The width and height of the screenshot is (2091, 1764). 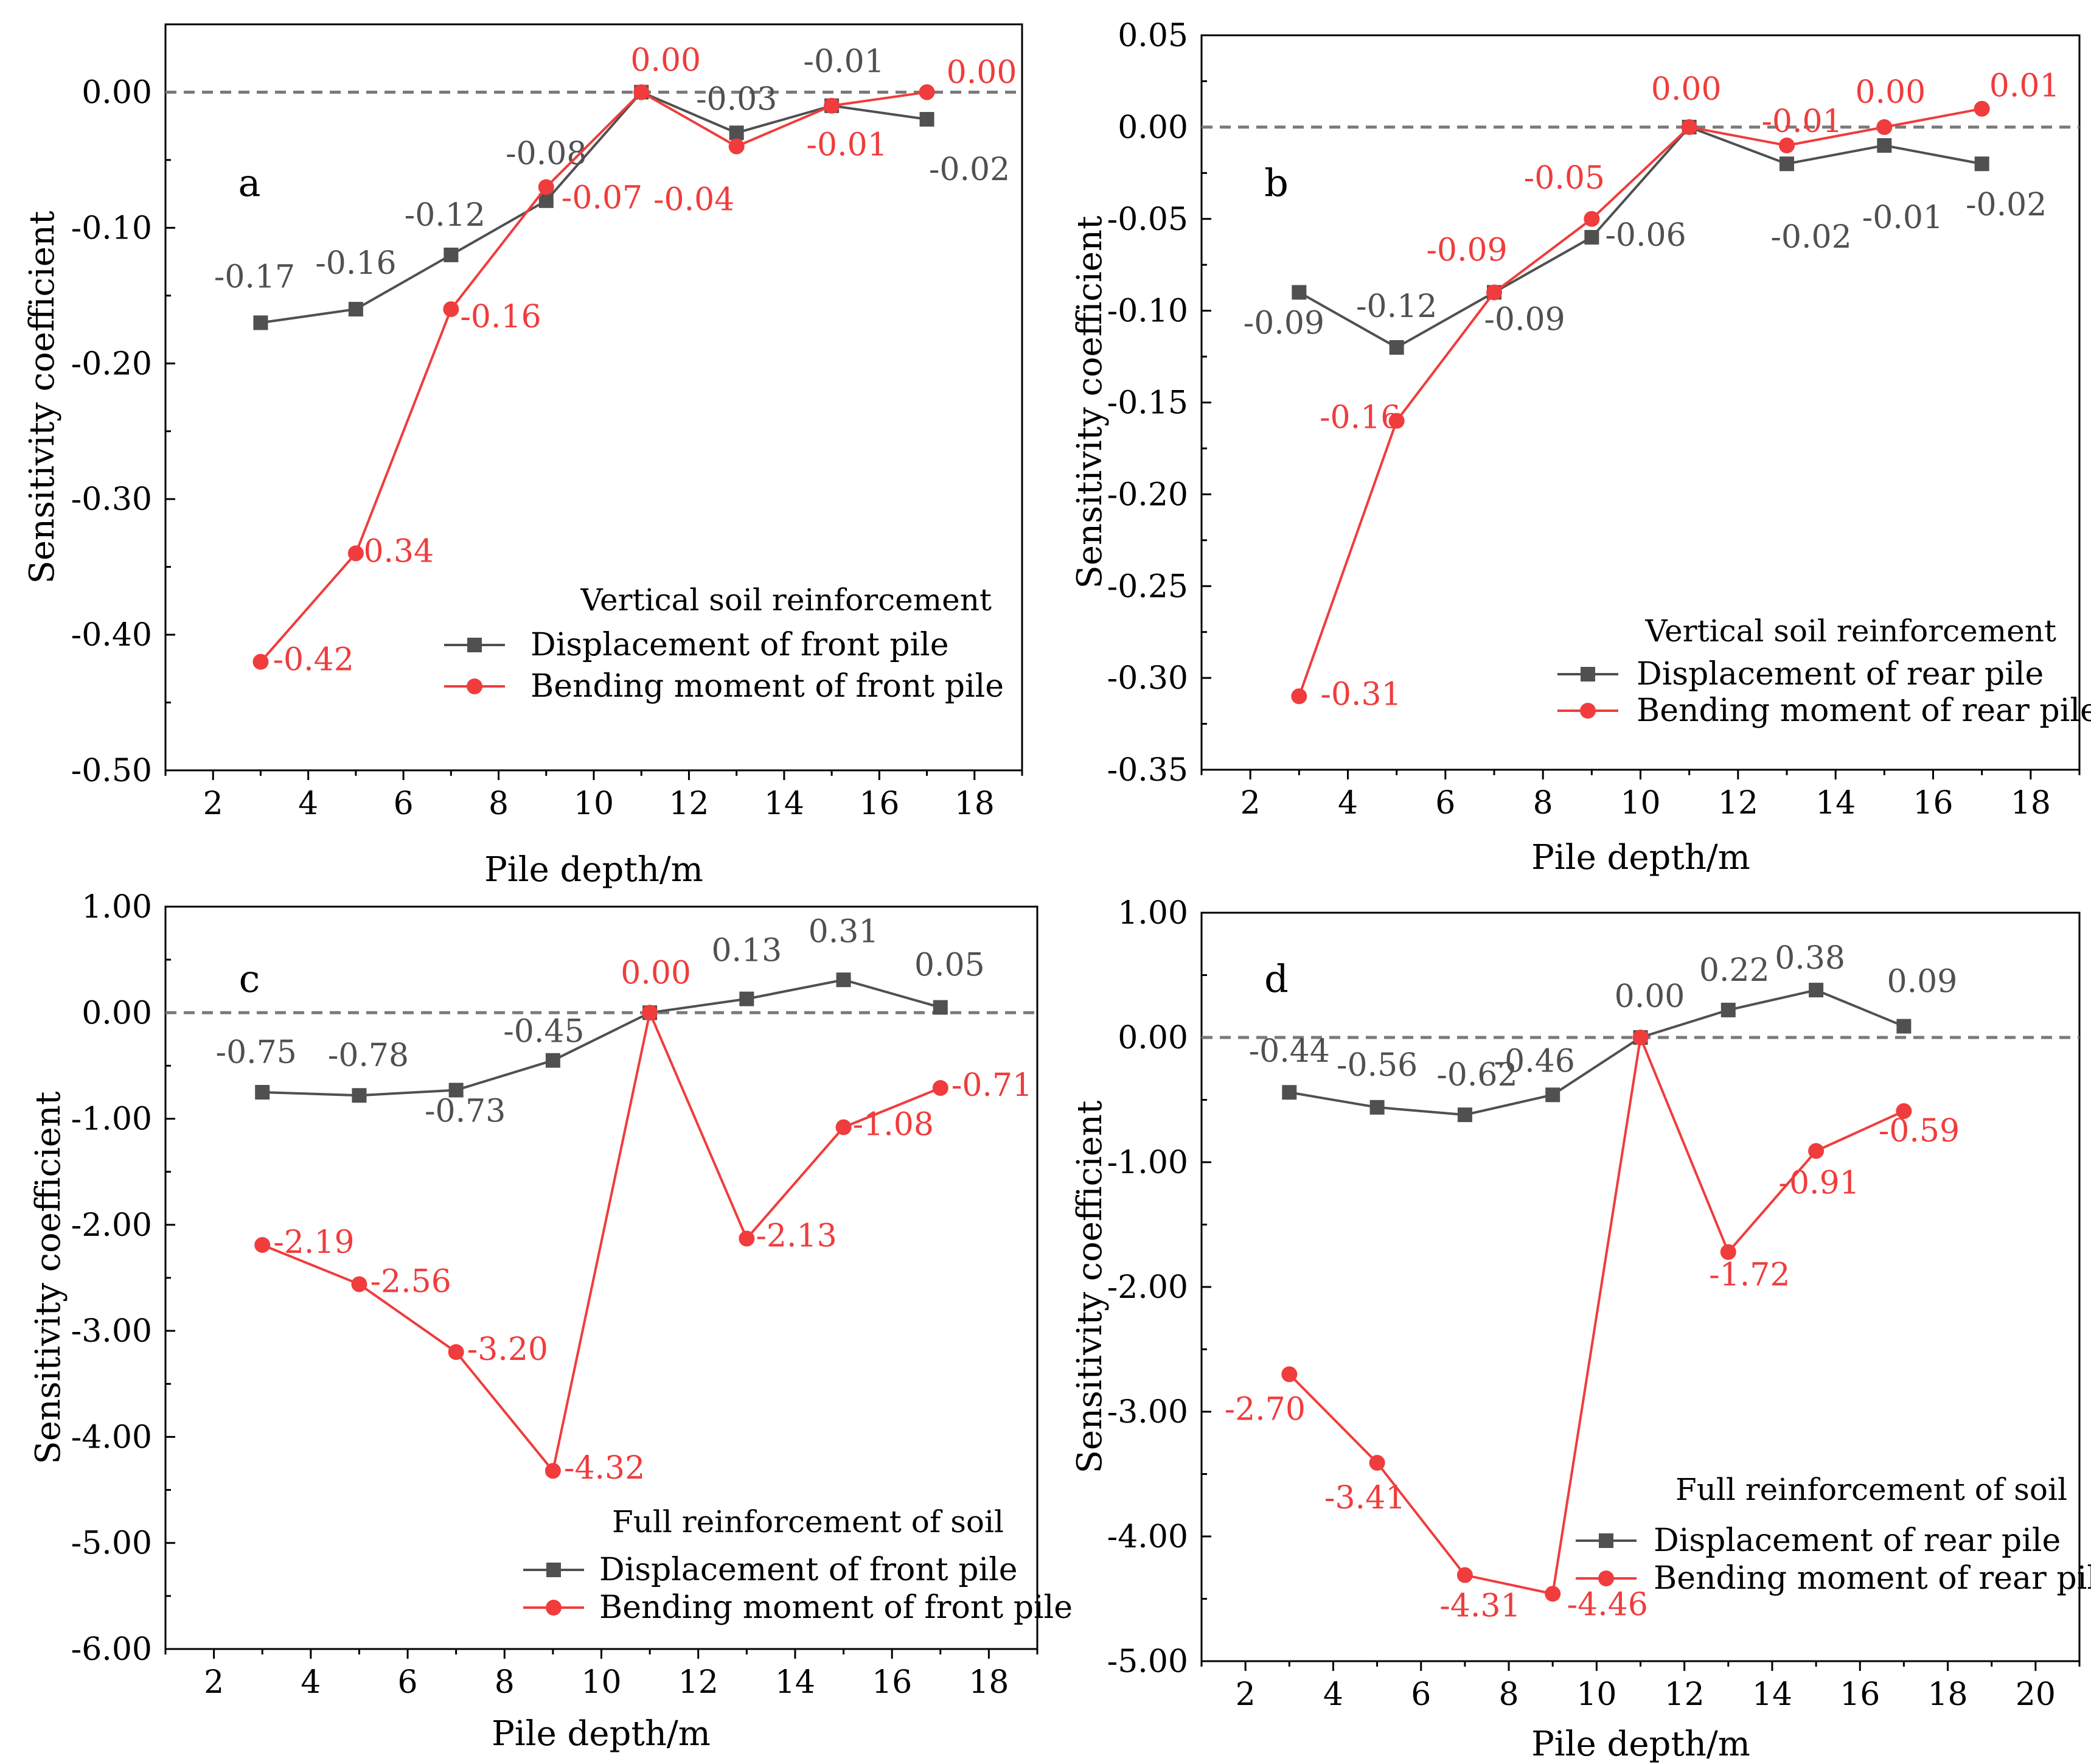 I want to click on data-label: -0.45, so click(x=543, y=1032).